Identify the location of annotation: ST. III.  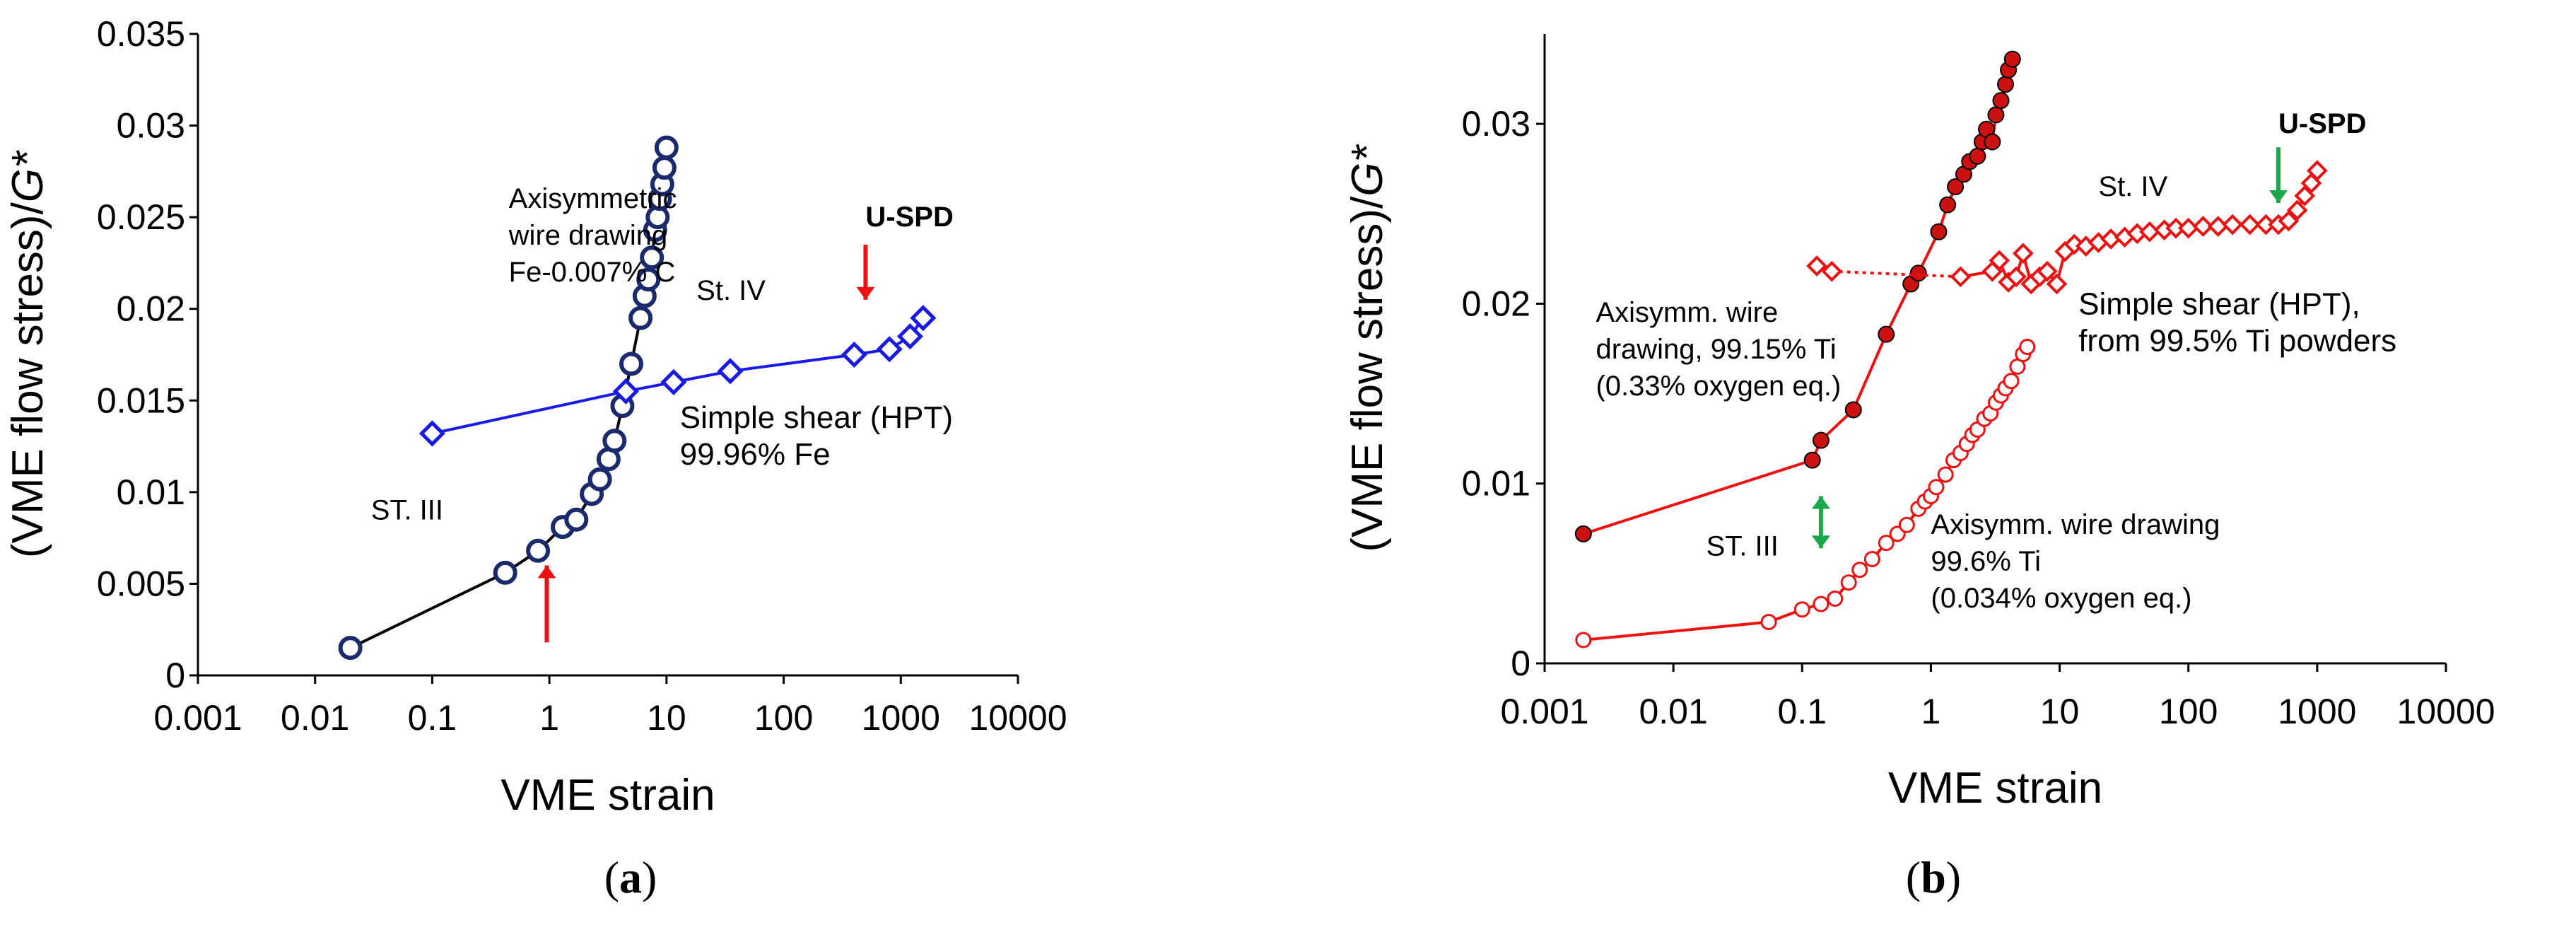
(1742, 546).